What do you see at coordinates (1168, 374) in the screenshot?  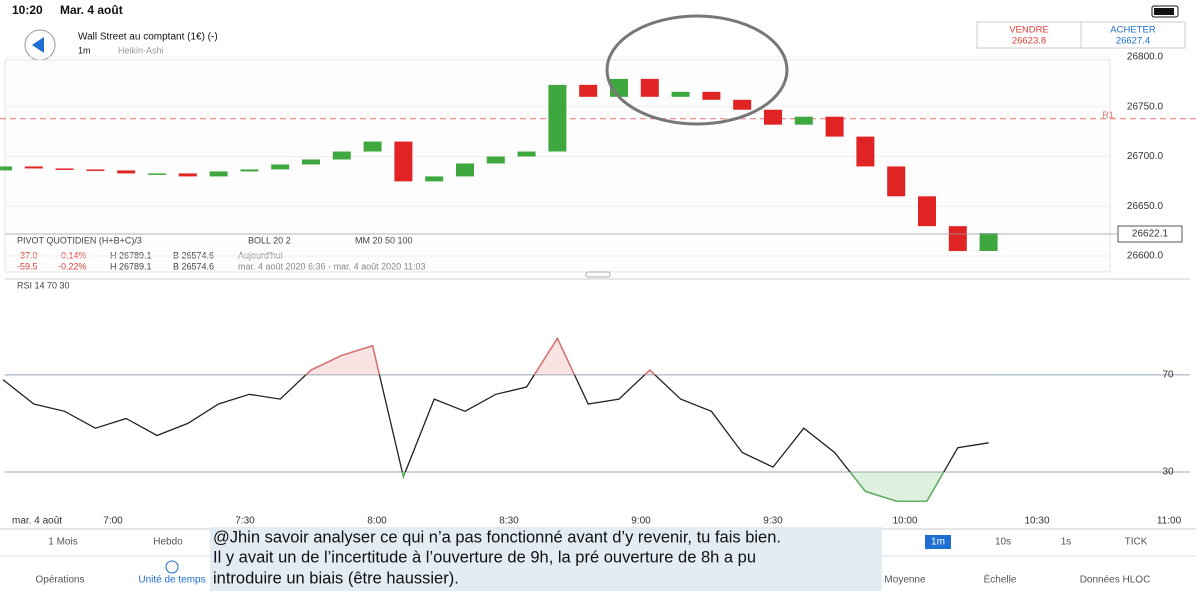 I see `y-tick-label: 70` at bounding box center [1168, 374].